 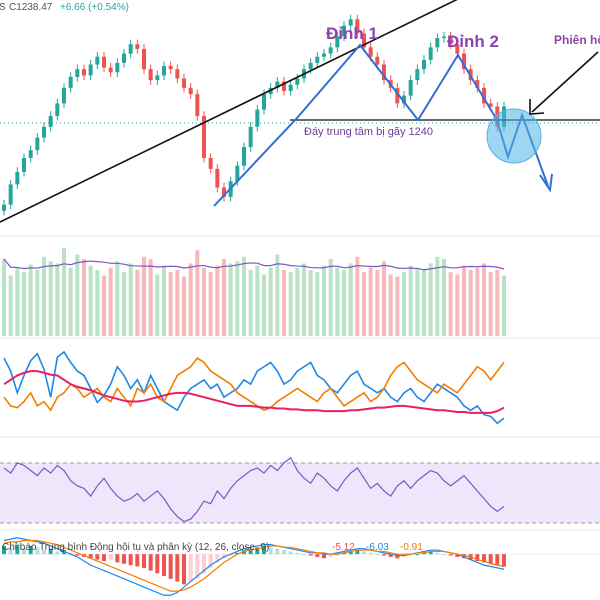 I want to click on macd-signal-value: -0.91, so click(x=411, y=547).